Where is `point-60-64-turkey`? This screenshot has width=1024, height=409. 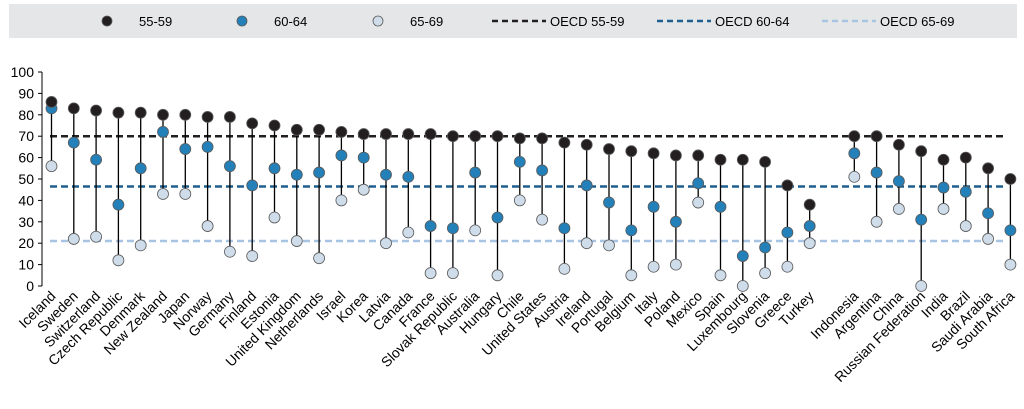 point-60-64-turkey is located at coordinates (809, 226).